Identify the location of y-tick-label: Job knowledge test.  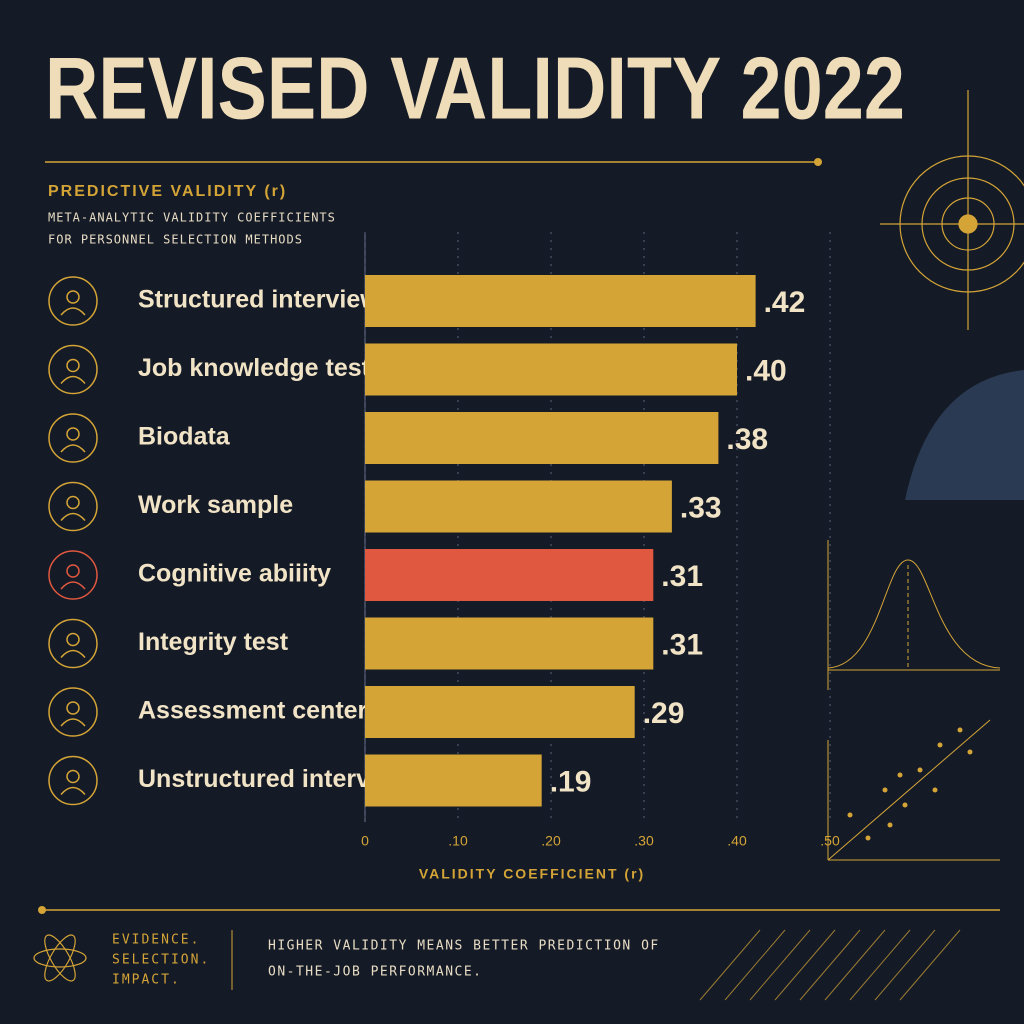
(254, 368).